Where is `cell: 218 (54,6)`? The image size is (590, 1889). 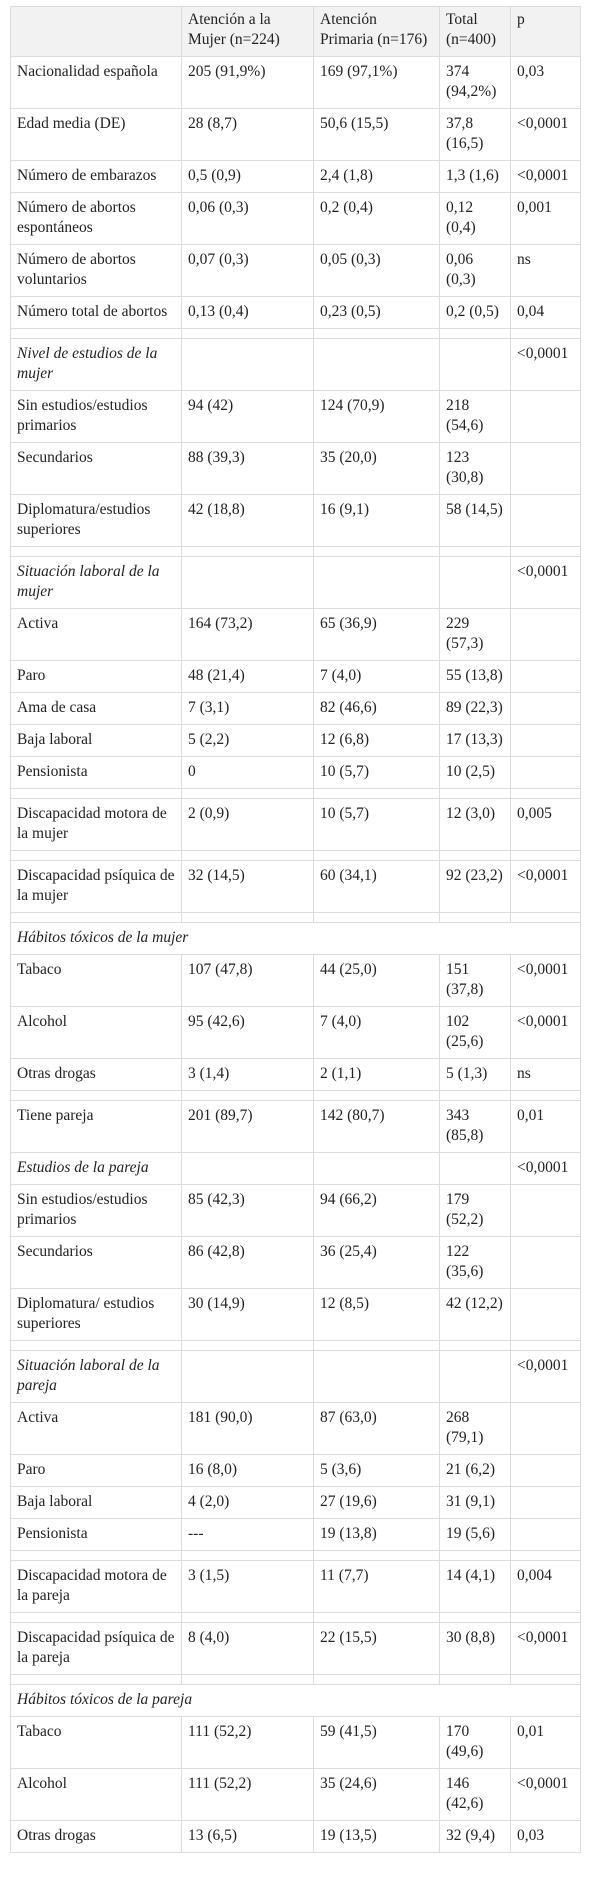 cell: 218 (54,6) is located at coordinates (475, 416).